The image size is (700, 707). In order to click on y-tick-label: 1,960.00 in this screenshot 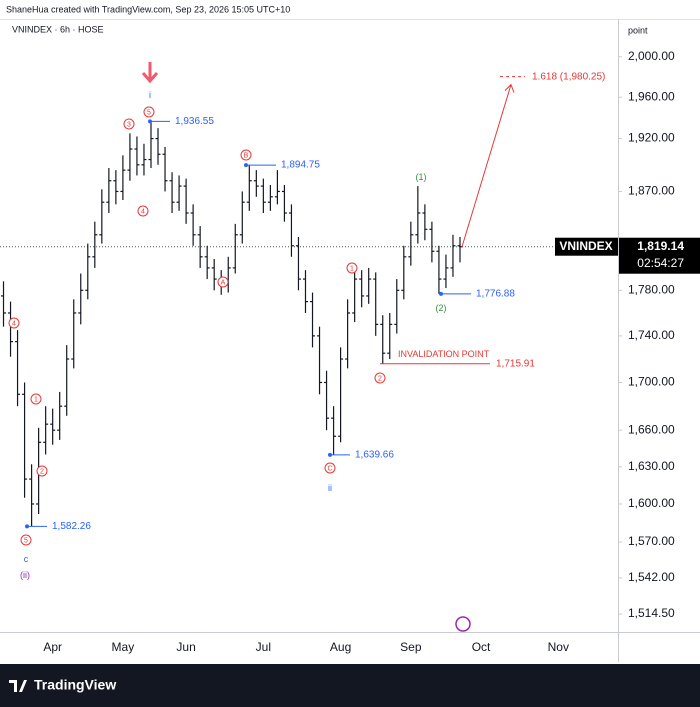, I will do `click(651, 96)`.